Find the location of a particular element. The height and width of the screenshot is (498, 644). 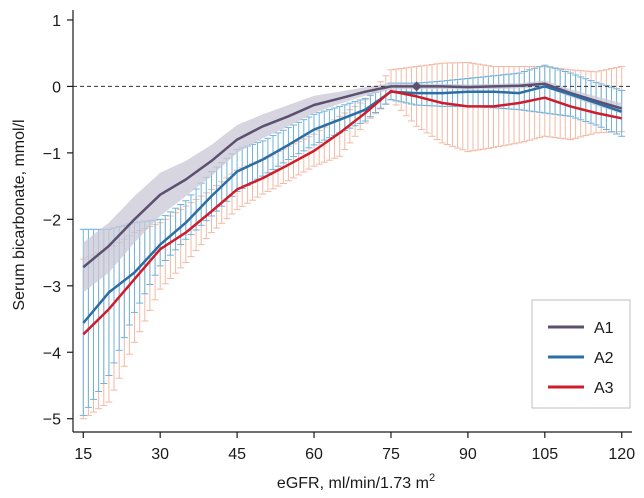

legend-label-a3: A3 is located at coordinates (604, 388).